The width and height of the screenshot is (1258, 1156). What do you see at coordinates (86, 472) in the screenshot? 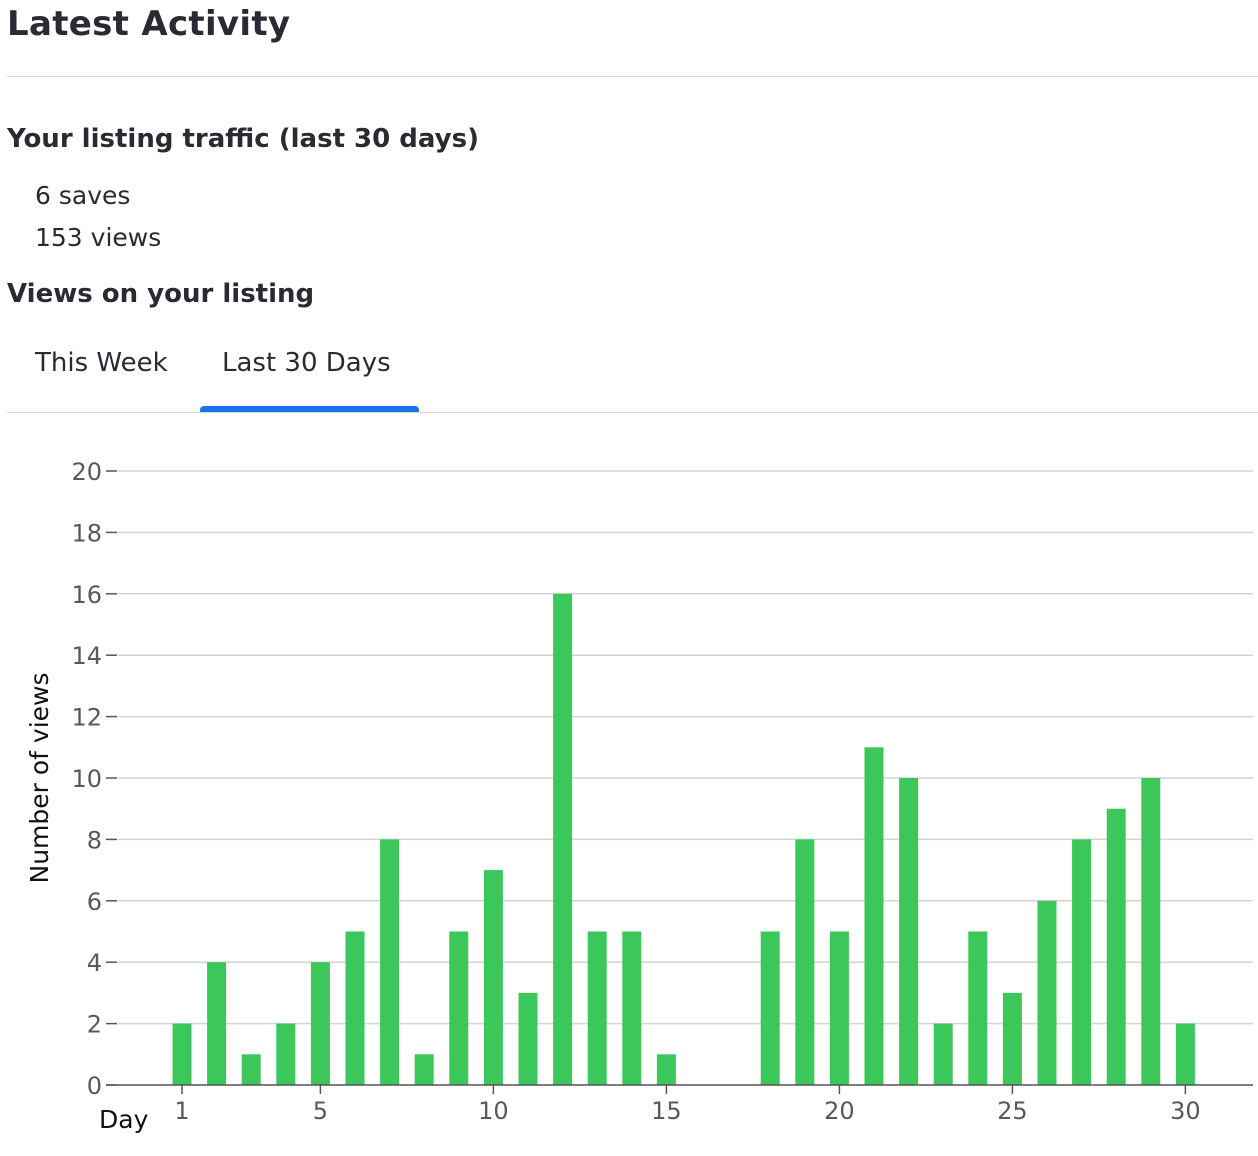
I see `y-tick-label: 20` at bounding box center [86, 472].